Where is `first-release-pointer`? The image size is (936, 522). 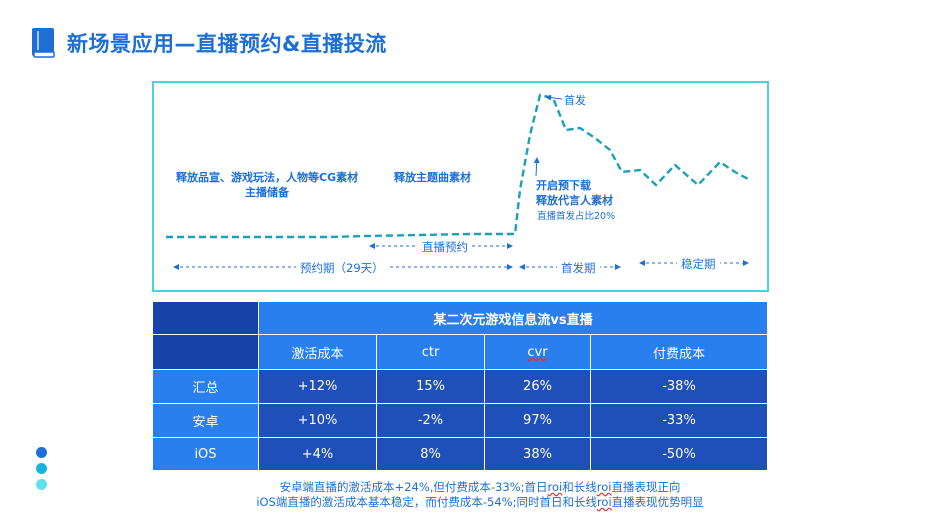 first-release-pointer is located at coordinates (554, 97).